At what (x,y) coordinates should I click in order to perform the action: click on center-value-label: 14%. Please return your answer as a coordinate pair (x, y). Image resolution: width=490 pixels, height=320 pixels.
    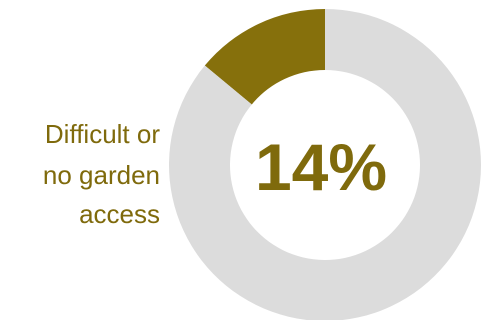
    Looking at the image, I should click on (321, 167).